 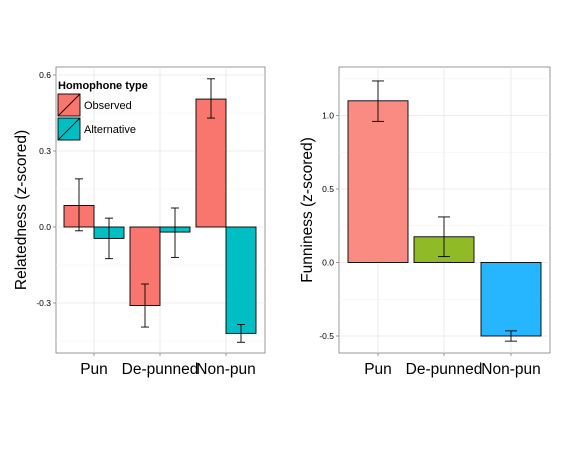 What do you see at coordinates (326, 336) in the screenshot?
I see `y-tick-label: -0.5` at bounding box center [326, 336].